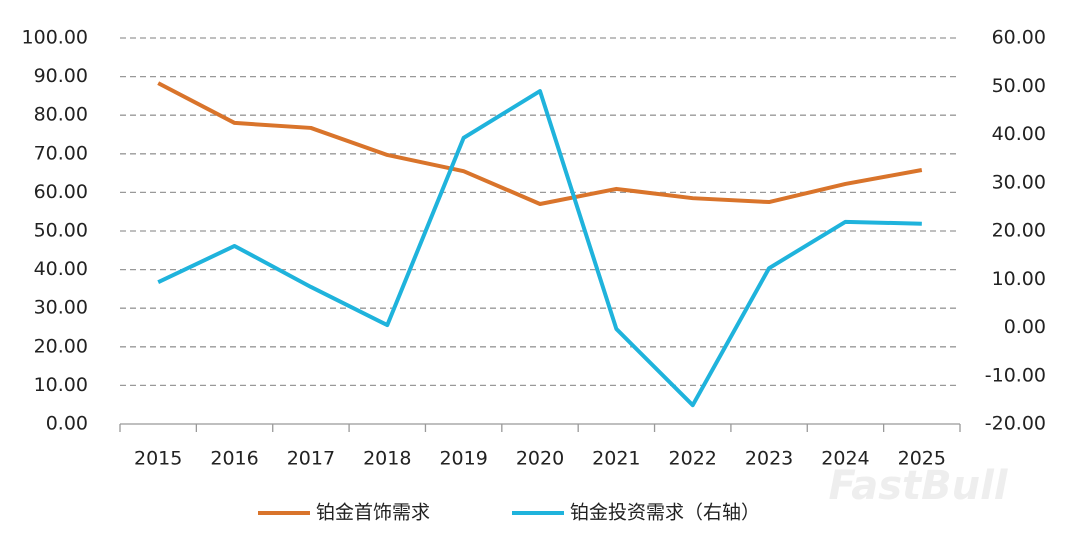 The width and height of the screenshot is (1080, 550). I want to click on x-tick-label: 2024, so click(845, 459).